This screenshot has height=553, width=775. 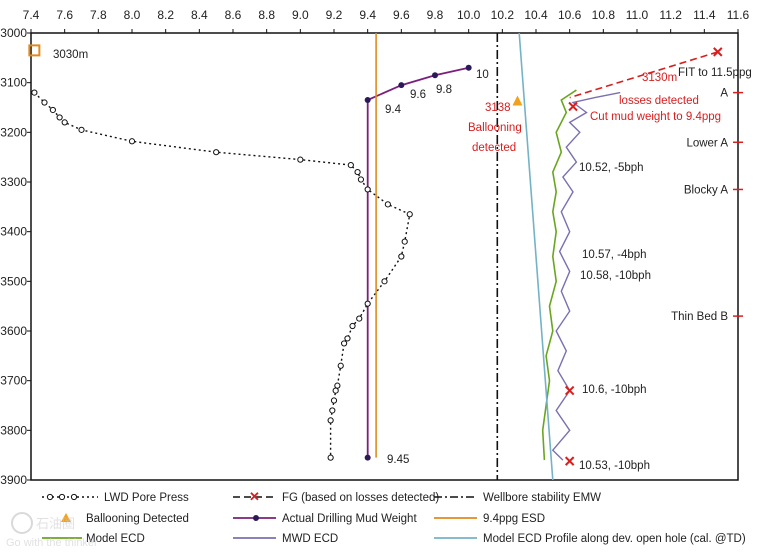 What do you see at coordinates (199, 15) in the screenshot?
I see `x-tick-label: 8.4` at bounding box center [199, 15].